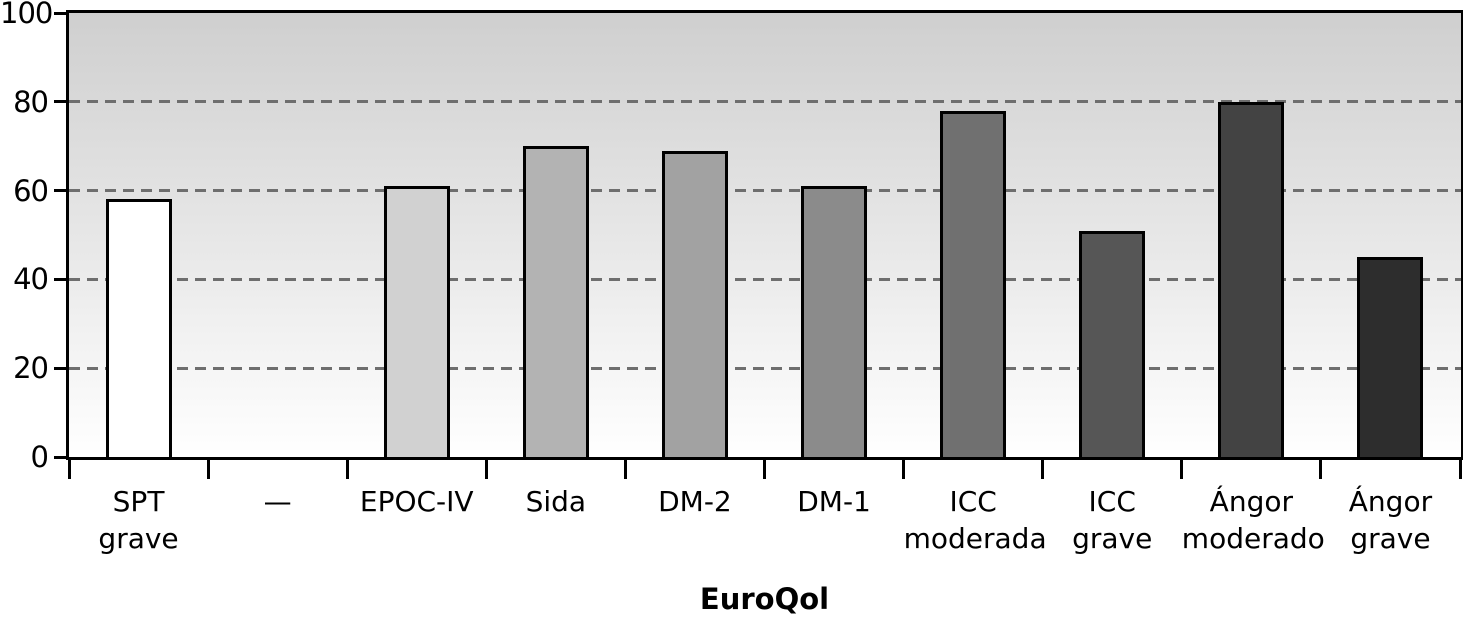  Describe the element at coordinates (31, 190) in the screenshot. I see `y-tick-label-60: 60` at that location.